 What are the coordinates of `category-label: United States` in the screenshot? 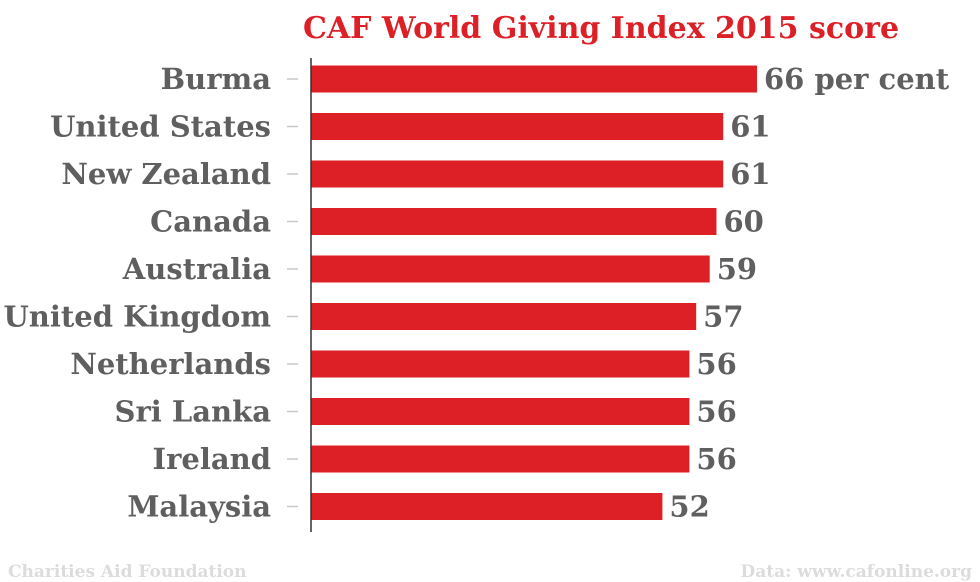 It's located at (160, 127).